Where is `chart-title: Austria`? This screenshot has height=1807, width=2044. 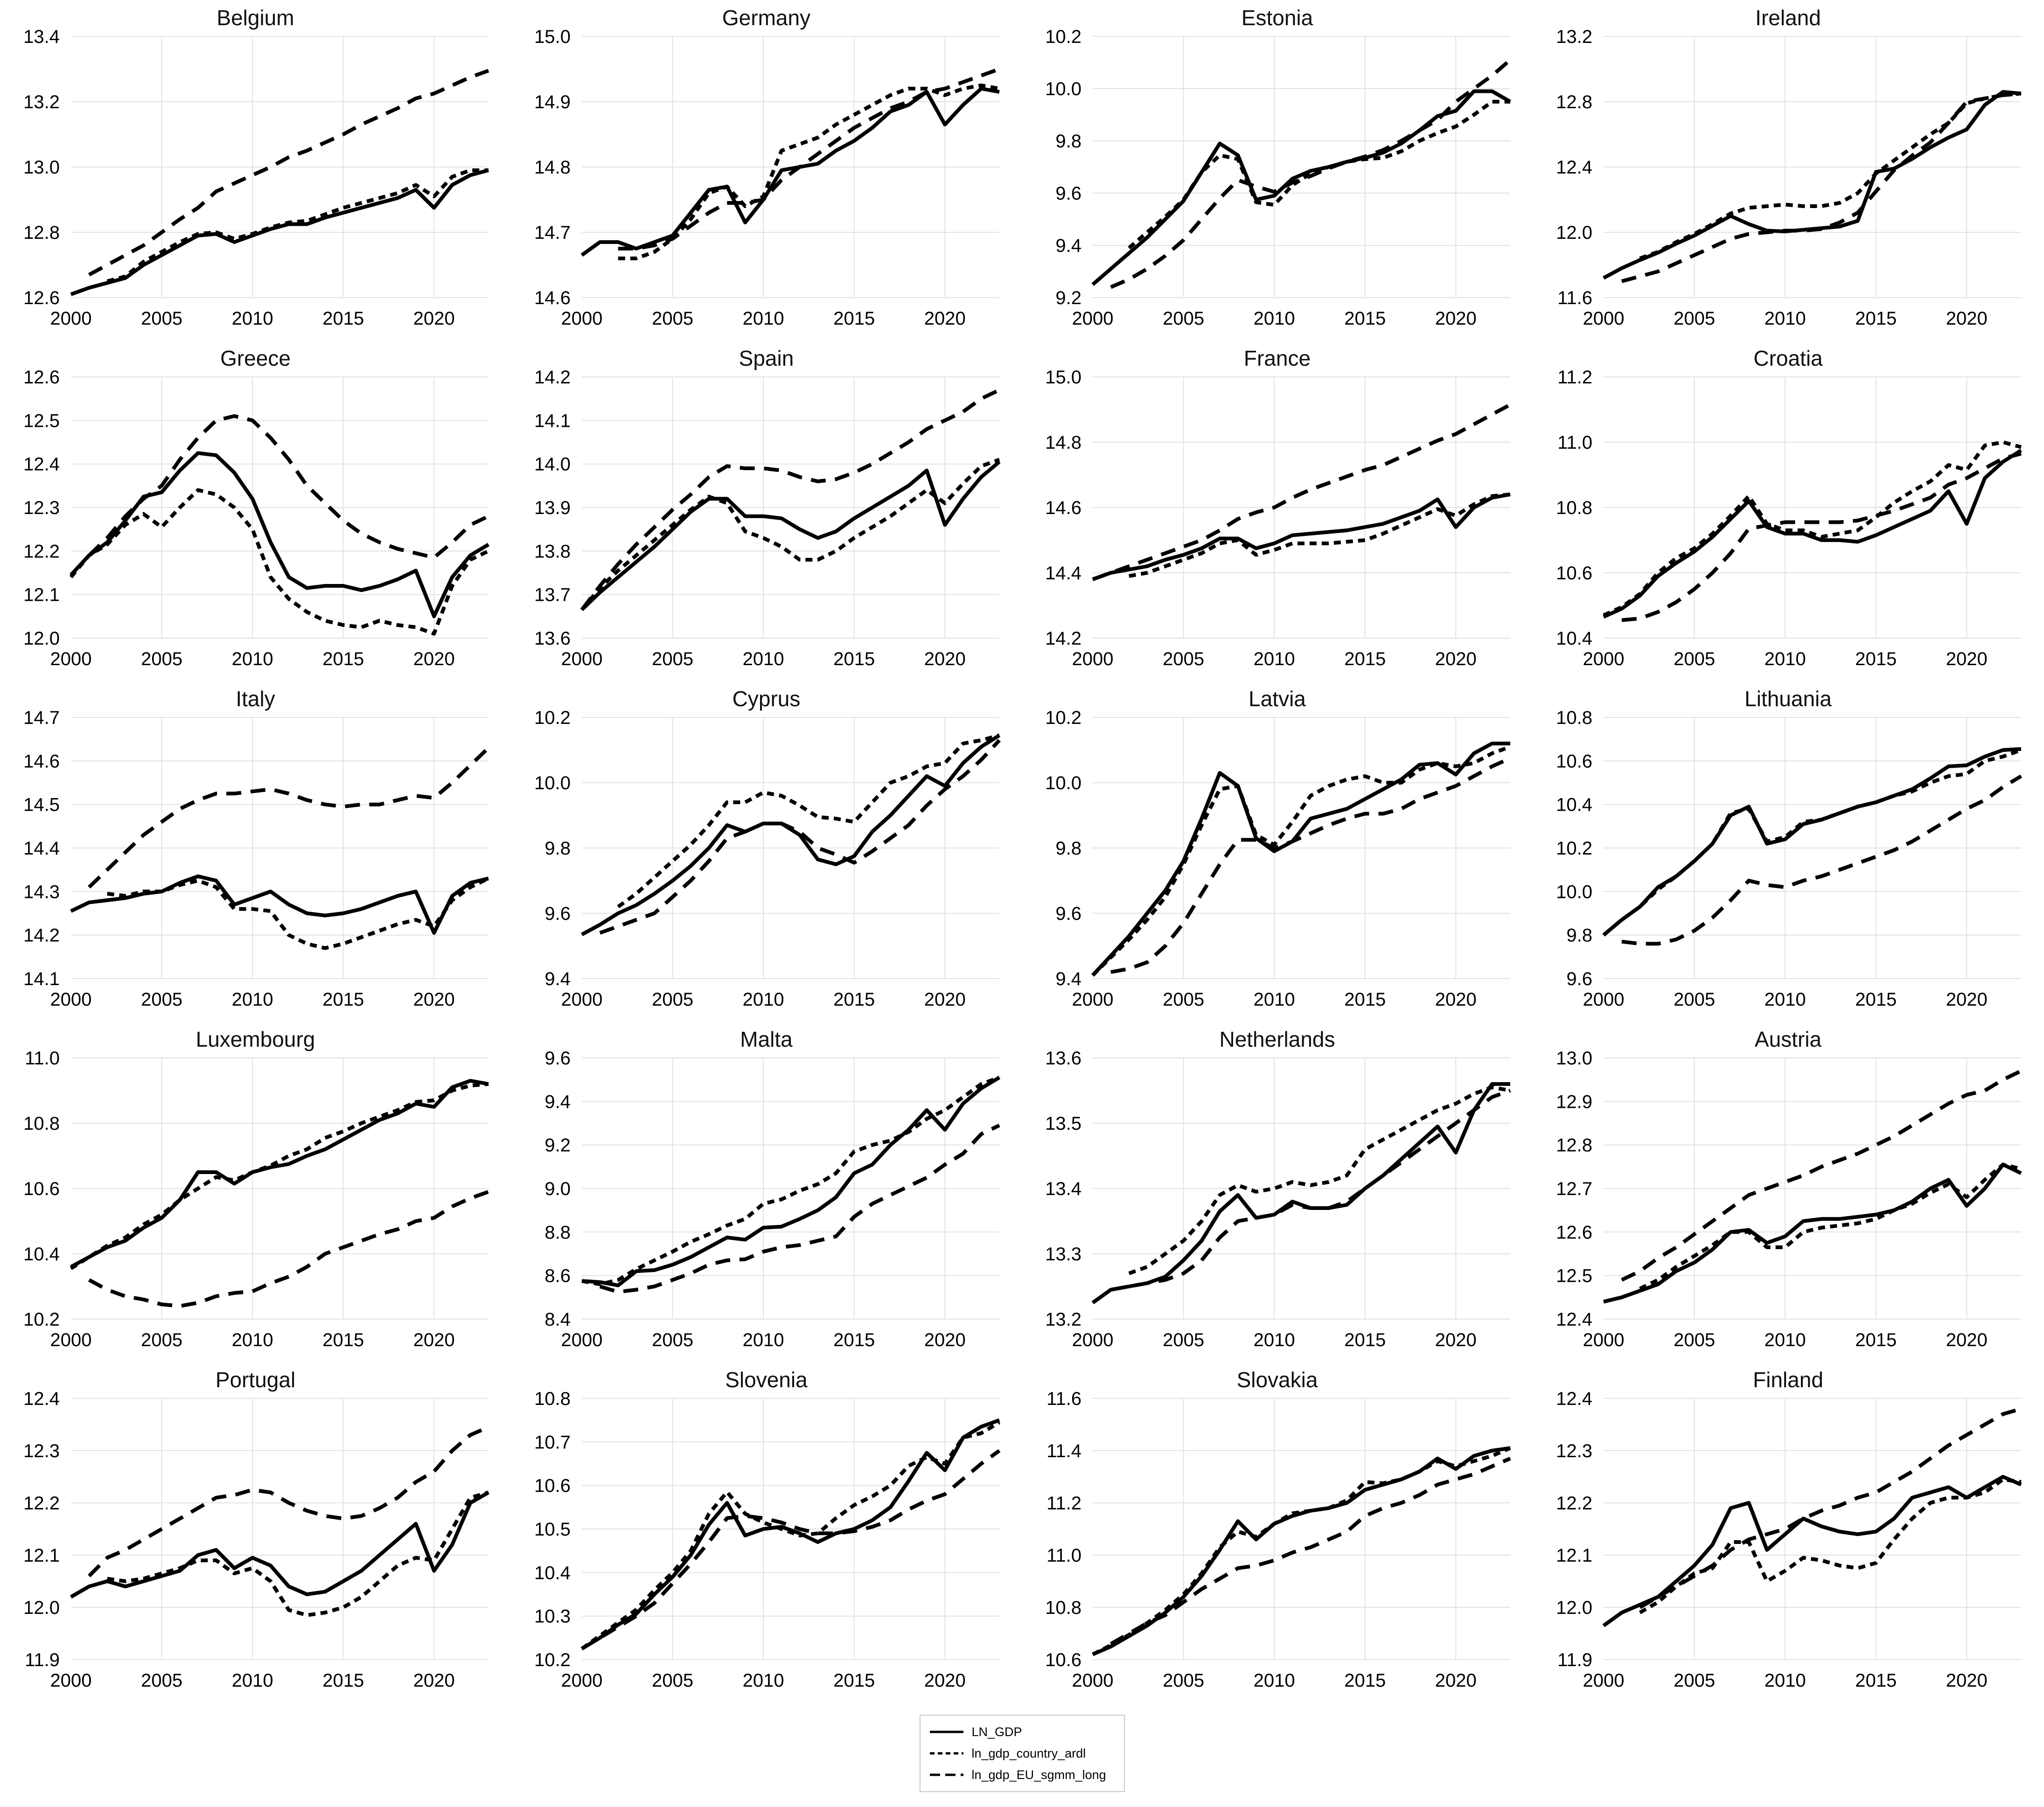
chart-title: Austria is located at coordinates (1788, 1039).